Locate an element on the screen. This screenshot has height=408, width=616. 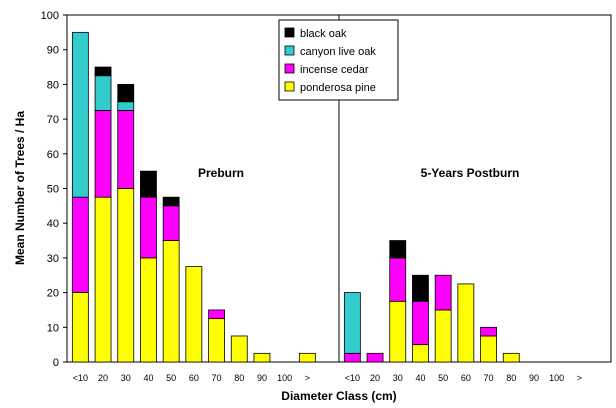
y-tick-label: 70 is located at coordinates (53, 120).